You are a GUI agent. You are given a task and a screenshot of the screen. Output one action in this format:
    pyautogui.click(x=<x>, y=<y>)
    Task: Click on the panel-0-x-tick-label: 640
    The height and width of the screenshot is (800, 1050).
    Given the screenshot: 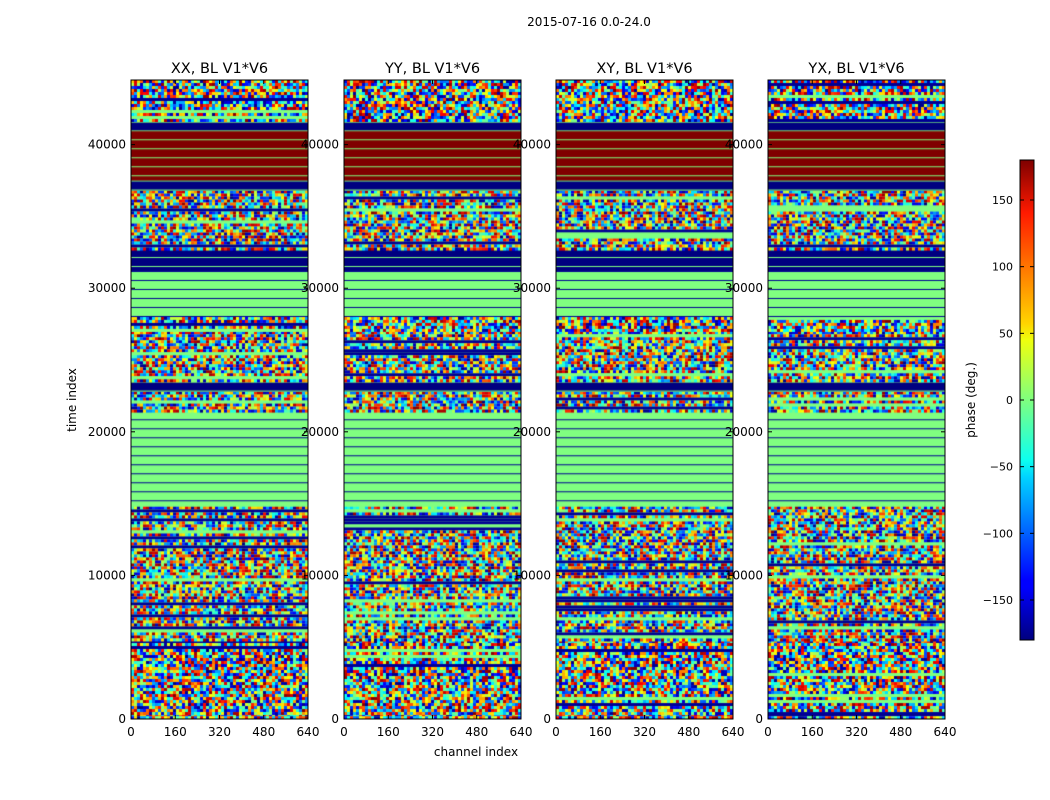 What is the action you would take?
    pyautogui.click(x=308, y=732)
    